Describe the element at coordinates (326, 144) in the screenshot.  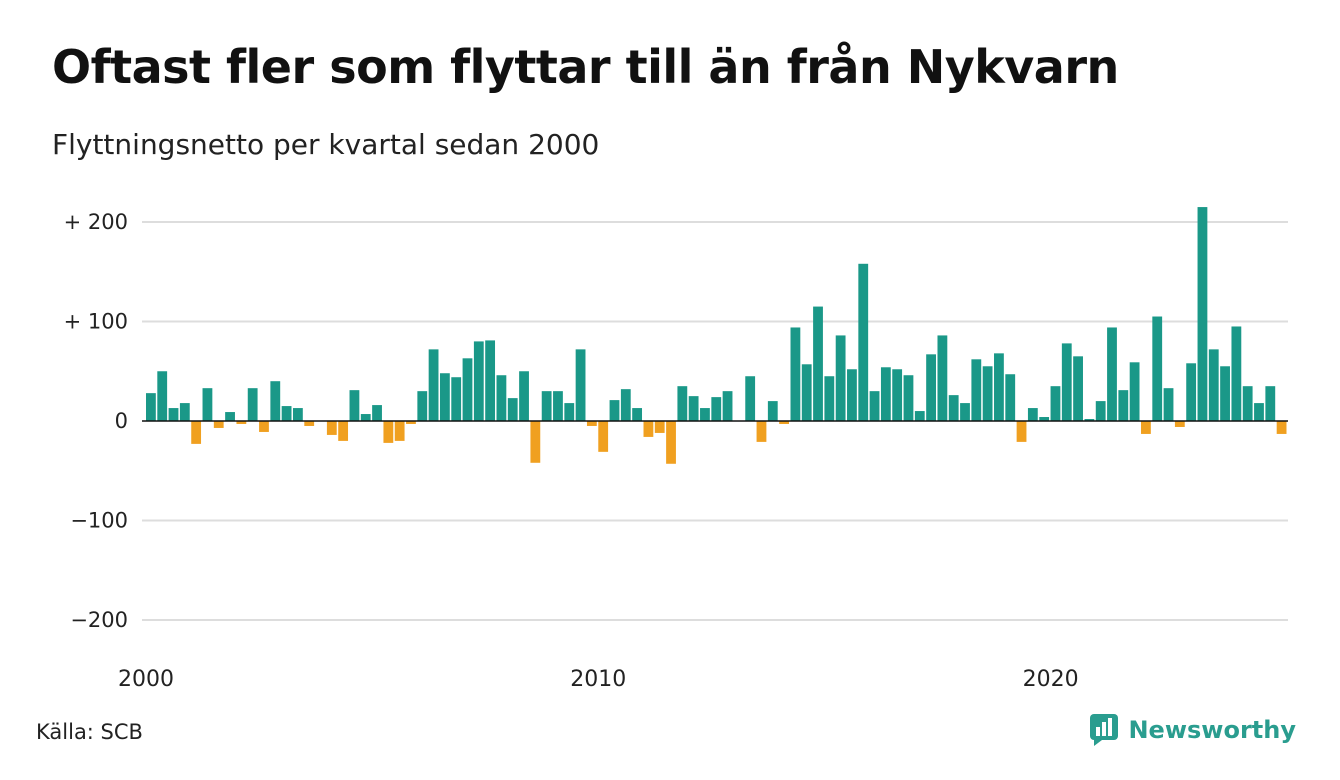
I see `chart-subtitle: Flyttningsnetto per kvartal sedan 2000` at that location.